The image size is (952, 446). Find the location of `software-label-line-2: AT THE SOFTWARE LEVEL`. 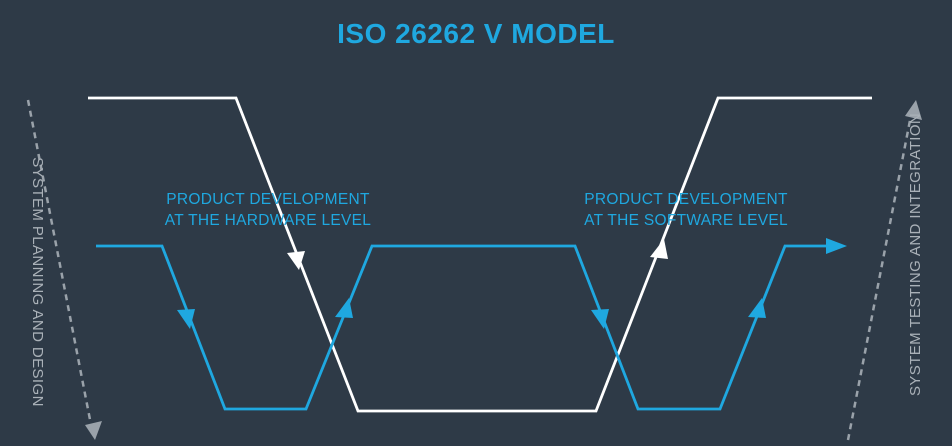

software-label-line-2: AT THE SOFTWARE LEVEL is located at coordinates (686, 220).